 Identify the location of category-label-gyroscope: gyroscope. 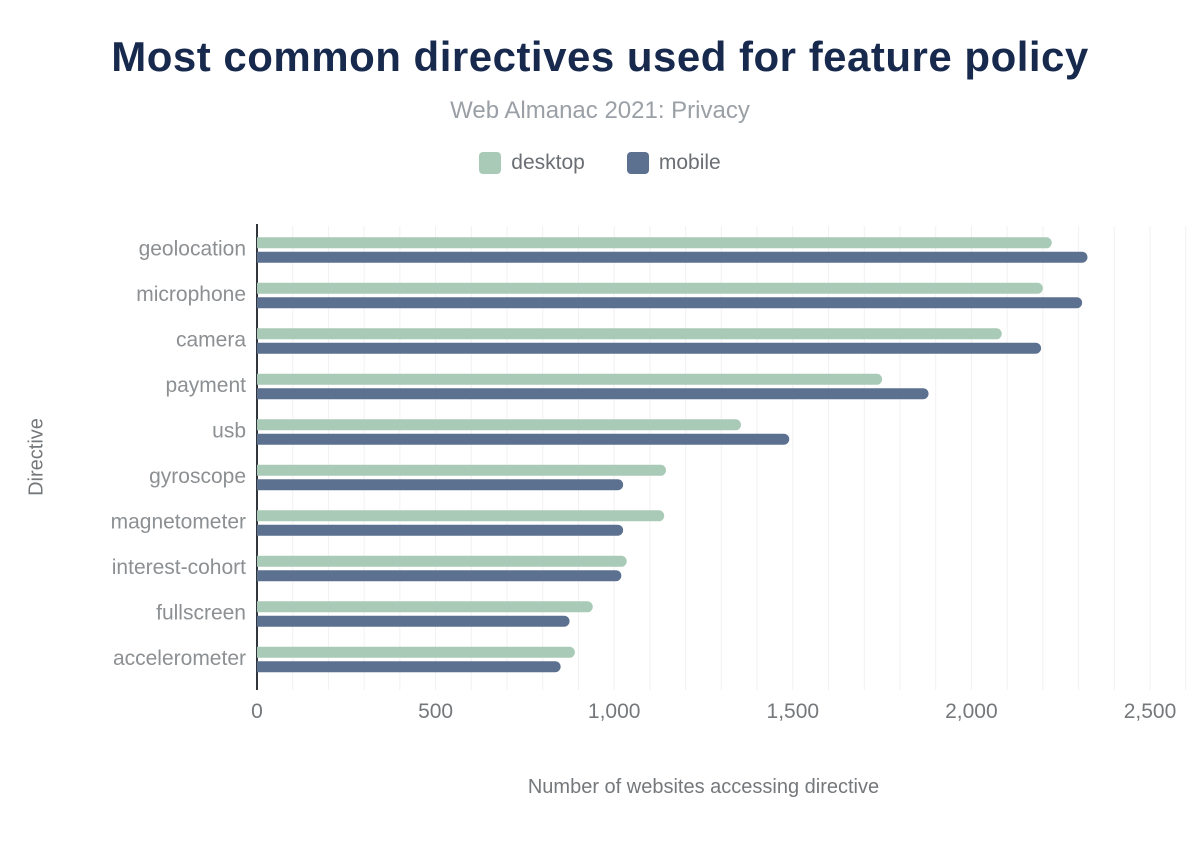
(197, 476).